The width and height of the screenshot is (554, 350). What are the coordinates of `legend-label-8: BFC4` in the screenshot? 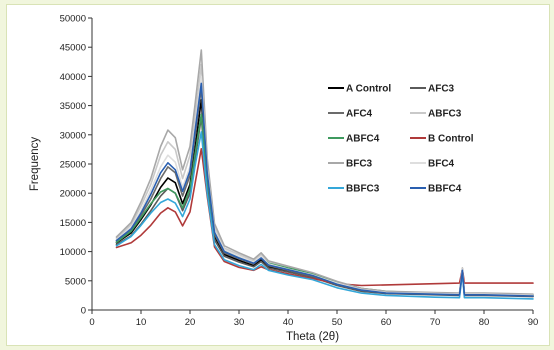 It's located at (441, 164).